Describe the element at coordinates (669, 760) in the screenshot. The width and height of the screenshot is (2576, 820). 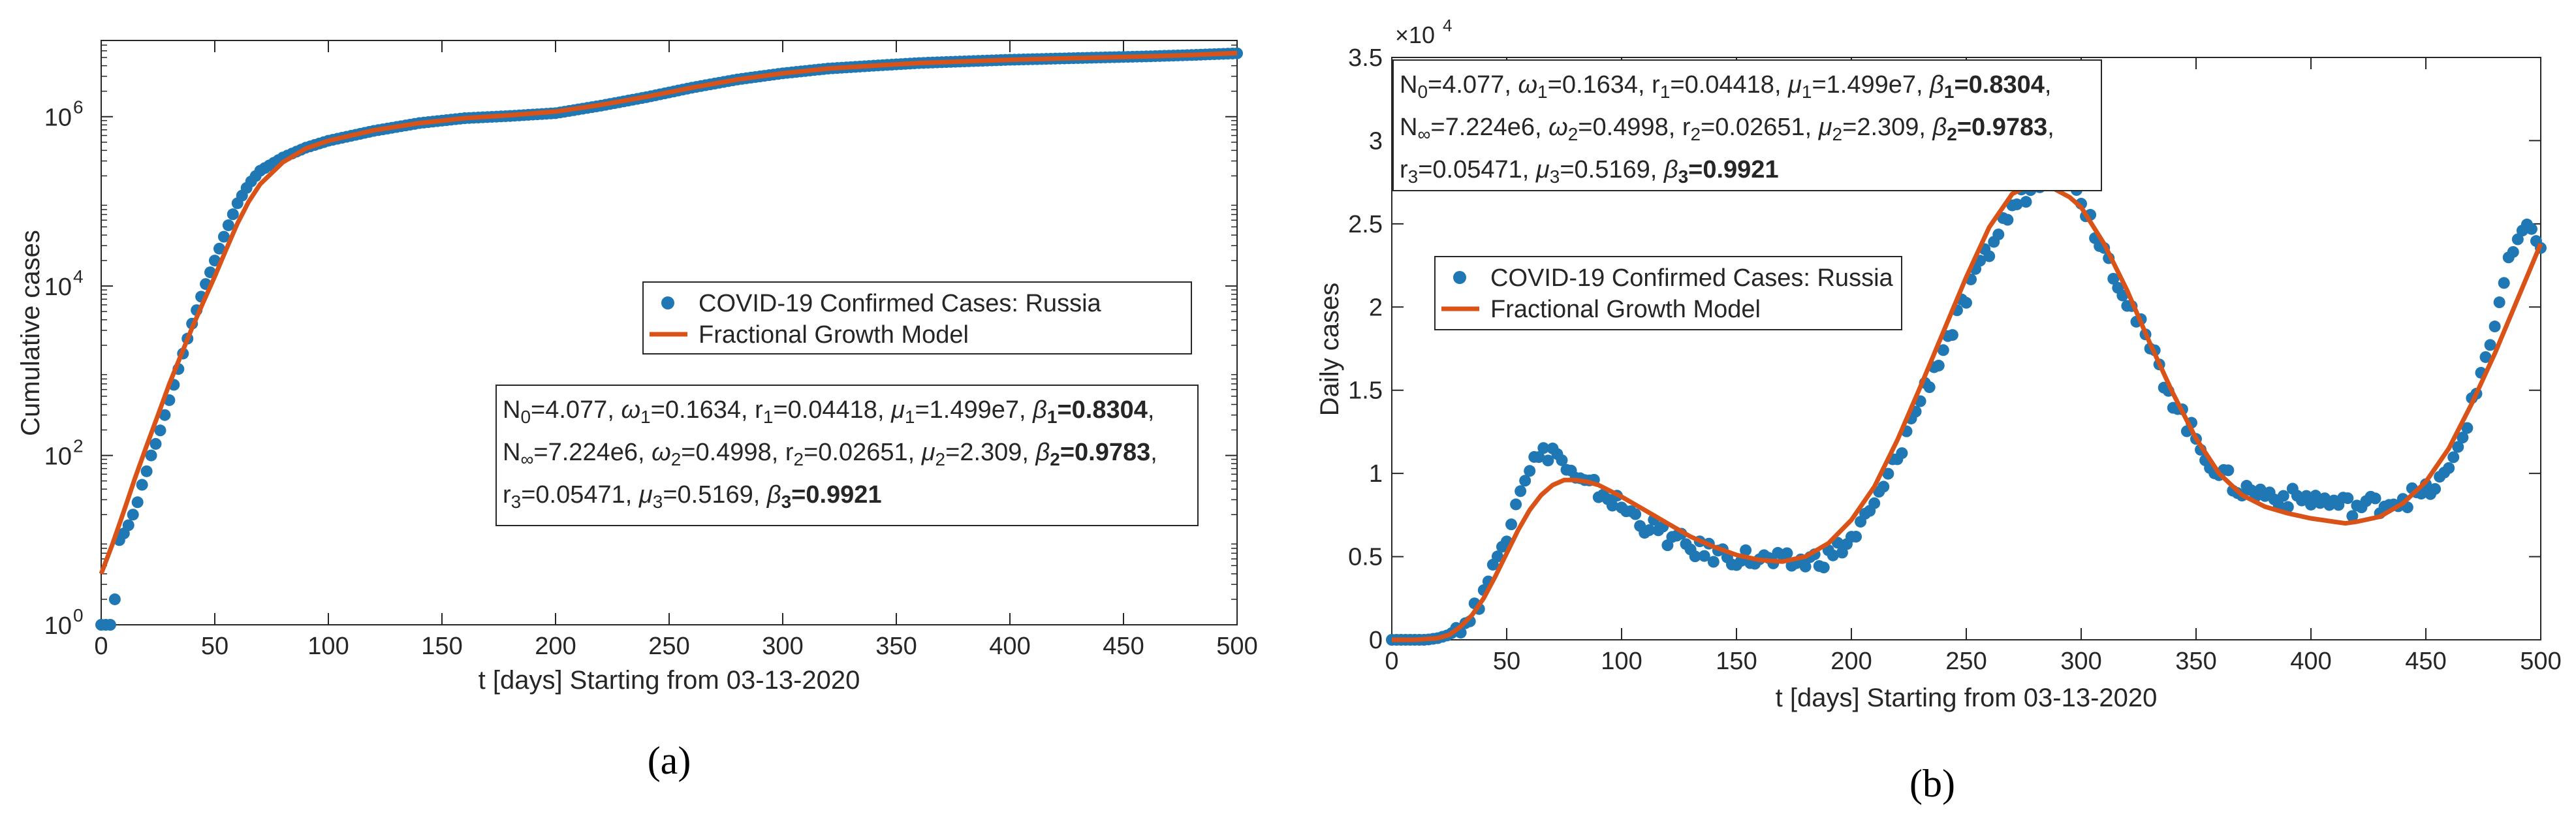
I see `panel-a-label: (a)` at that location.